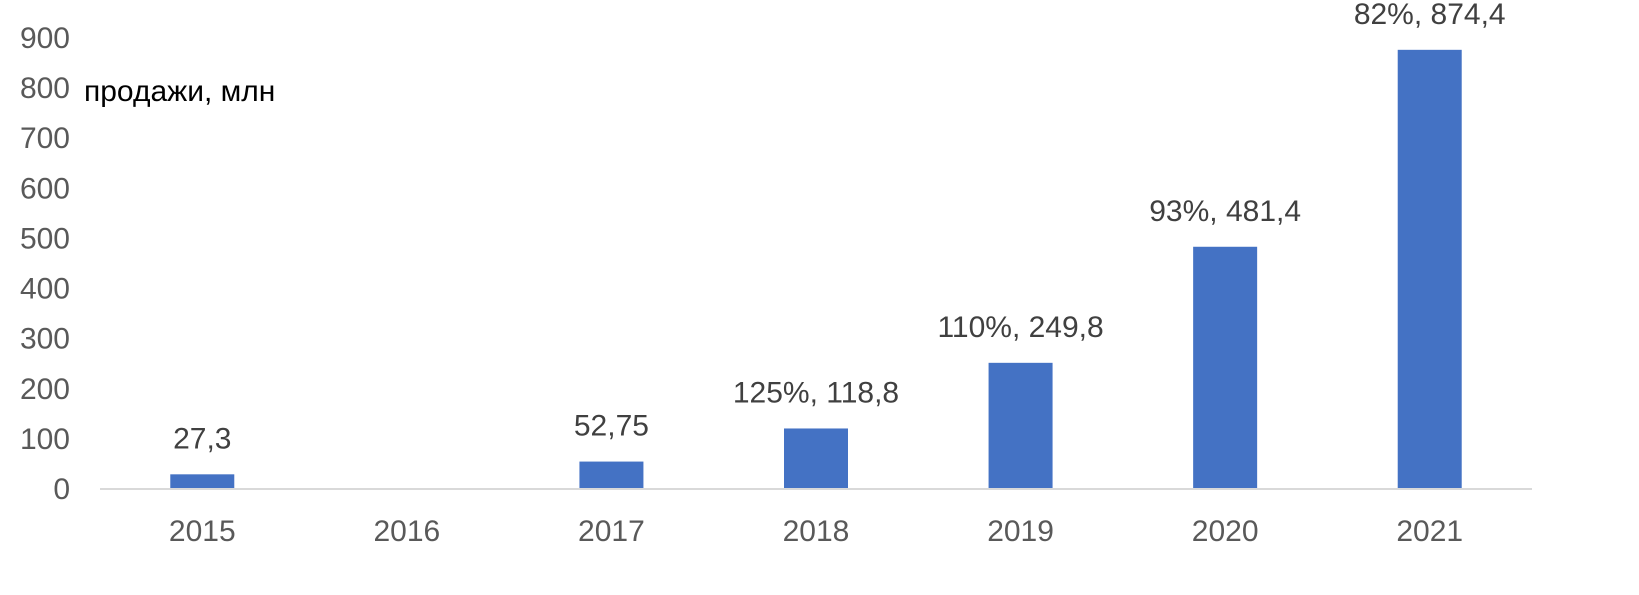 This screenshot has width=1639, height=595. I want to click on y-tick-label: 600, so click(45, 188).